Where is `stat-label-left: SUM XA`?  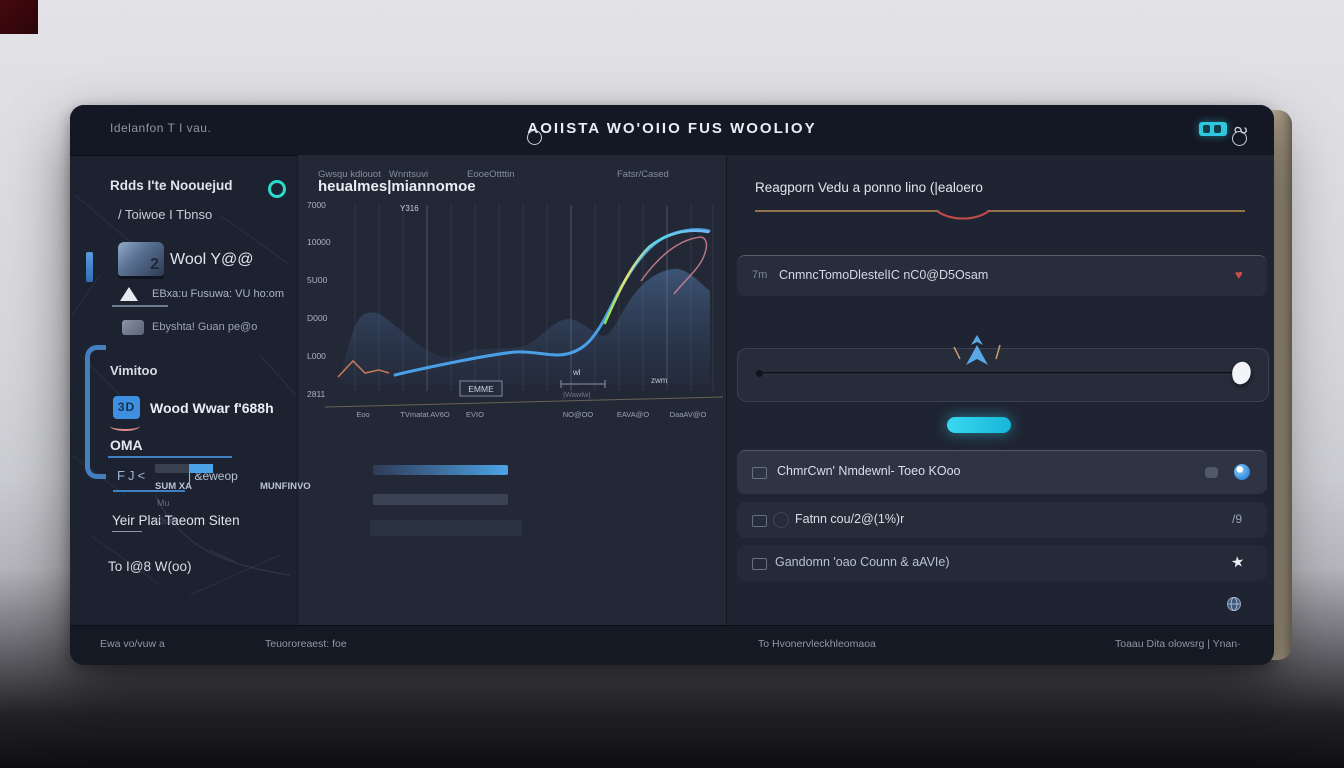 stat-label-left: SUM XA is located at coordinates (173, 486).